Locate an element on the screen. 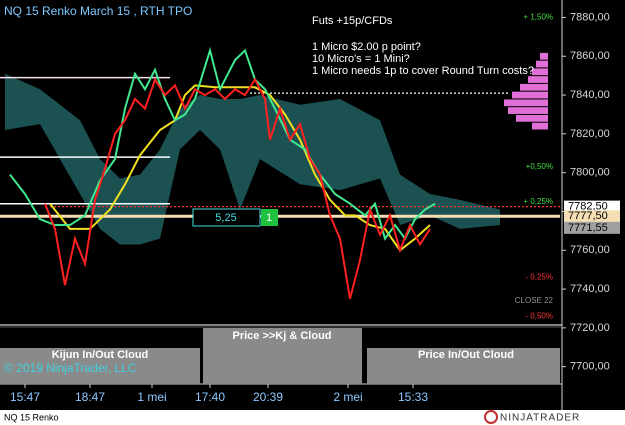  level-label: CLOSE 22 is located at coordinates (534, 300).